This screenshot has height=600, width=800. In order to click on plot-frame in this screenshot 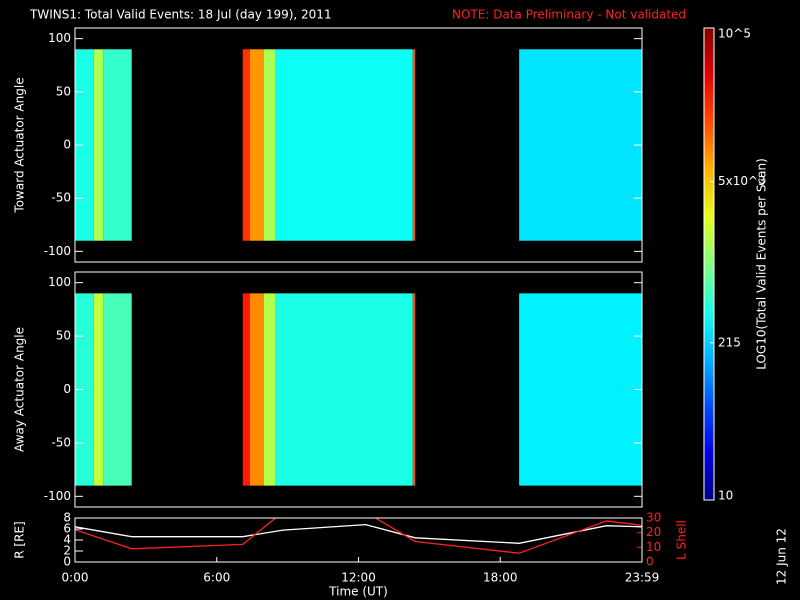, I will do `click(358, 540)`.